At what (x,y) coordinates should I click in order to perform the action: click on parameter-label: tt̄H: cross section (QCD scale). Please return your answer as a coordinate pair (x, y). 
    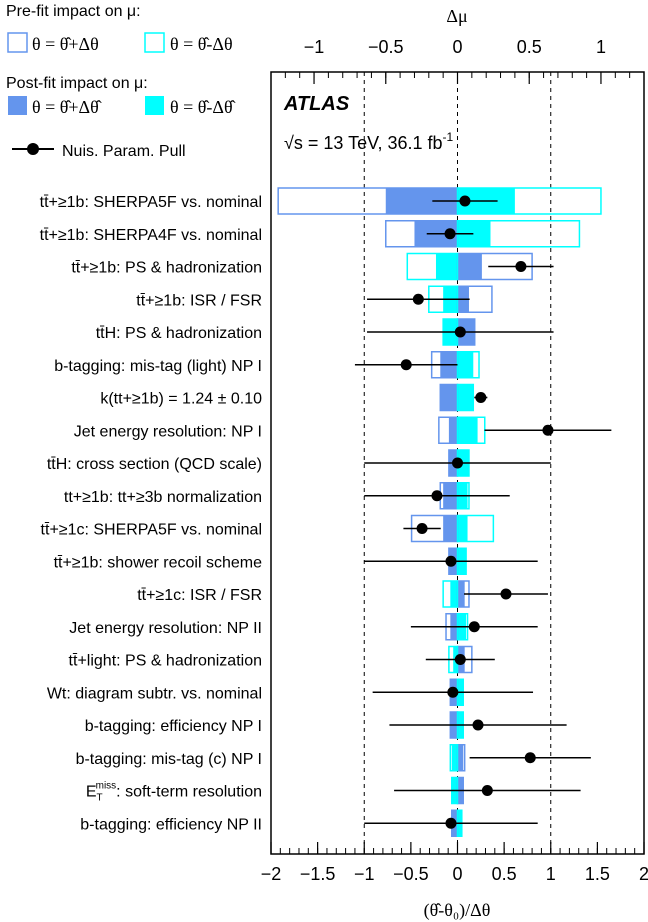
    Looking at the image, I should click on (154, 464).